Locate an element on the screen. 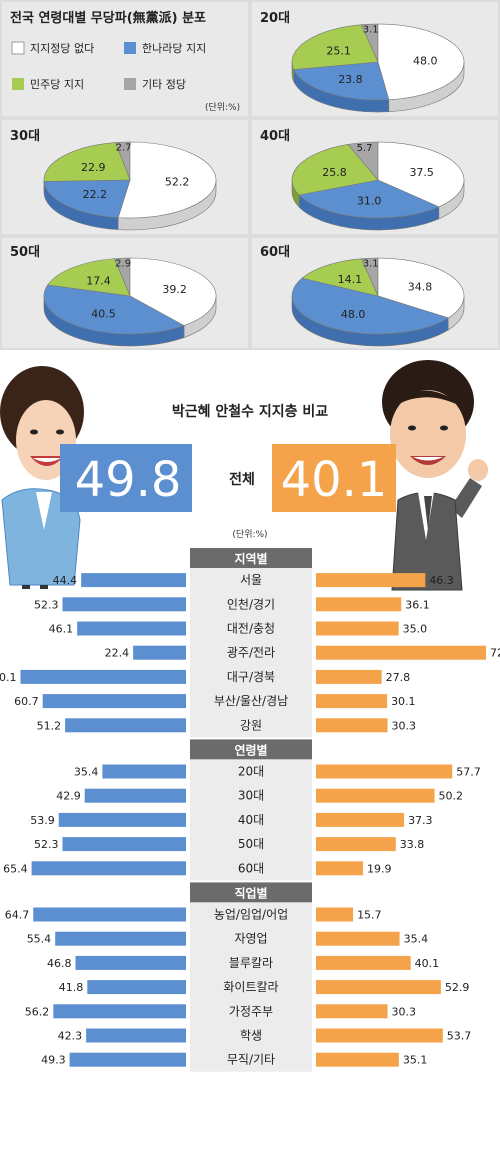 The image size is (500, 1164). pie-title-60: 60대 is located at coordinates (275, 252).